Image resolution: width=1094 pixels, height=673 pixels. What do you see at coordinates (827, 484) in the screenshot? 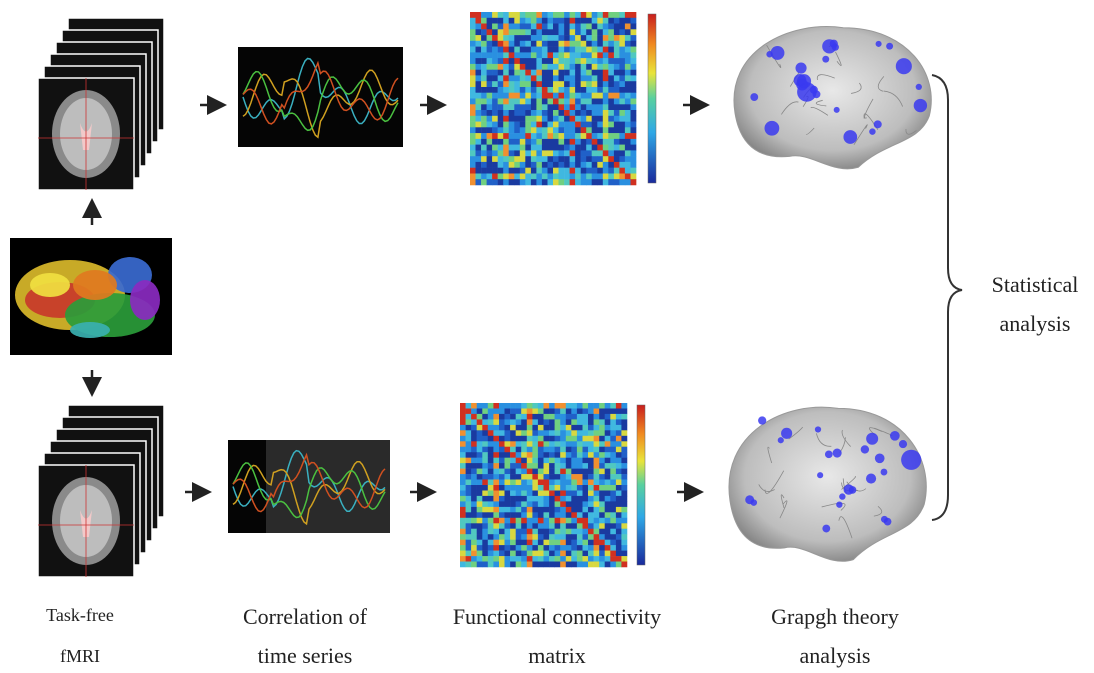
I see `brain-surface` at bounding box center [827, 484].